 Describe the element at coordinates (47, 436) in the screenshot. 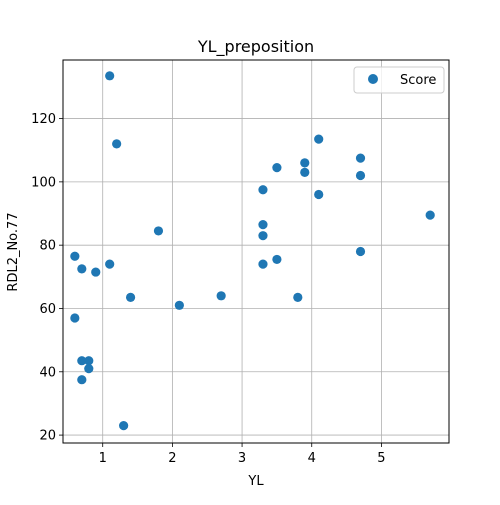

I see `y-tick-label: 20` at that location.